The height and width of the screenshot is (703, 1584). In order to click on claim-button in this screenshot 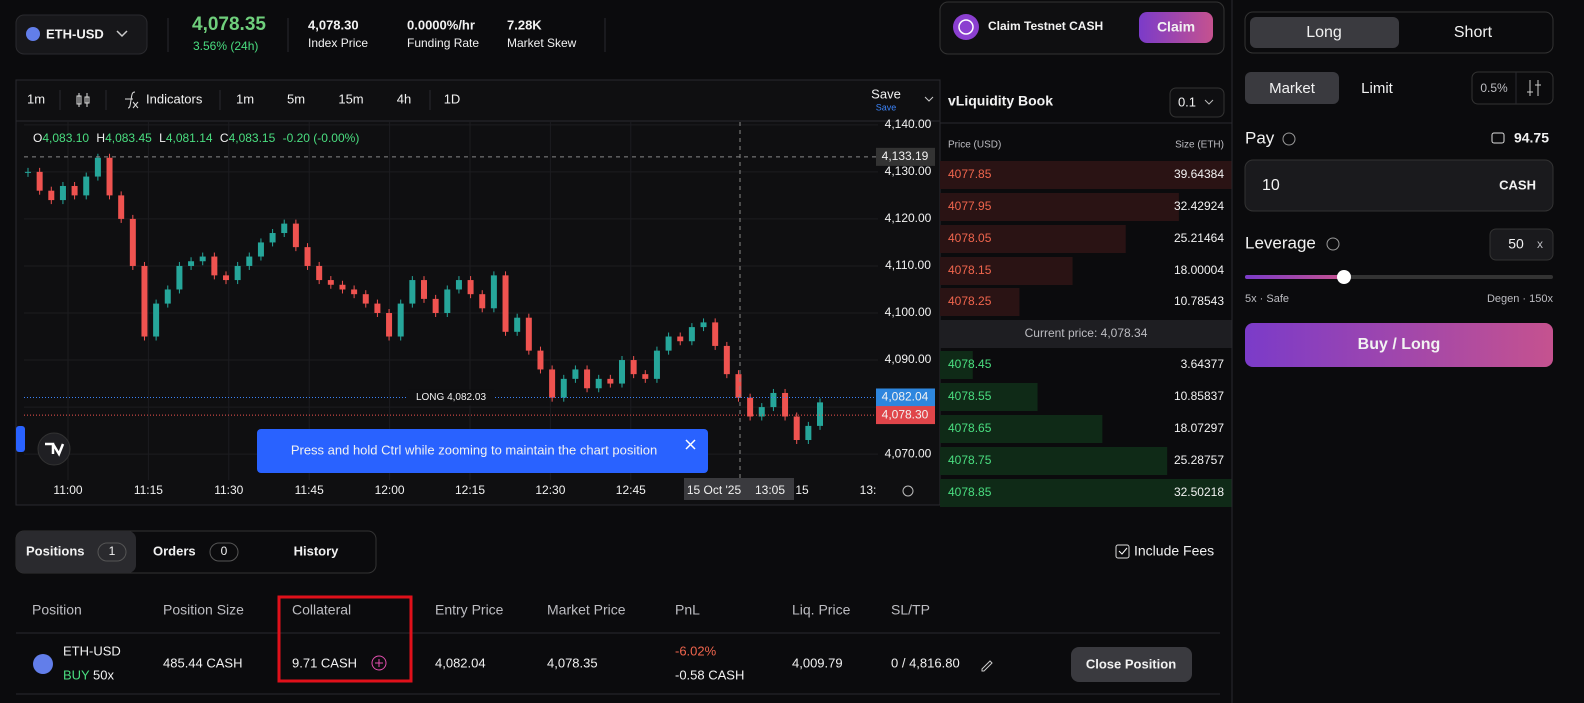, I will do `click(1176, 27)`.